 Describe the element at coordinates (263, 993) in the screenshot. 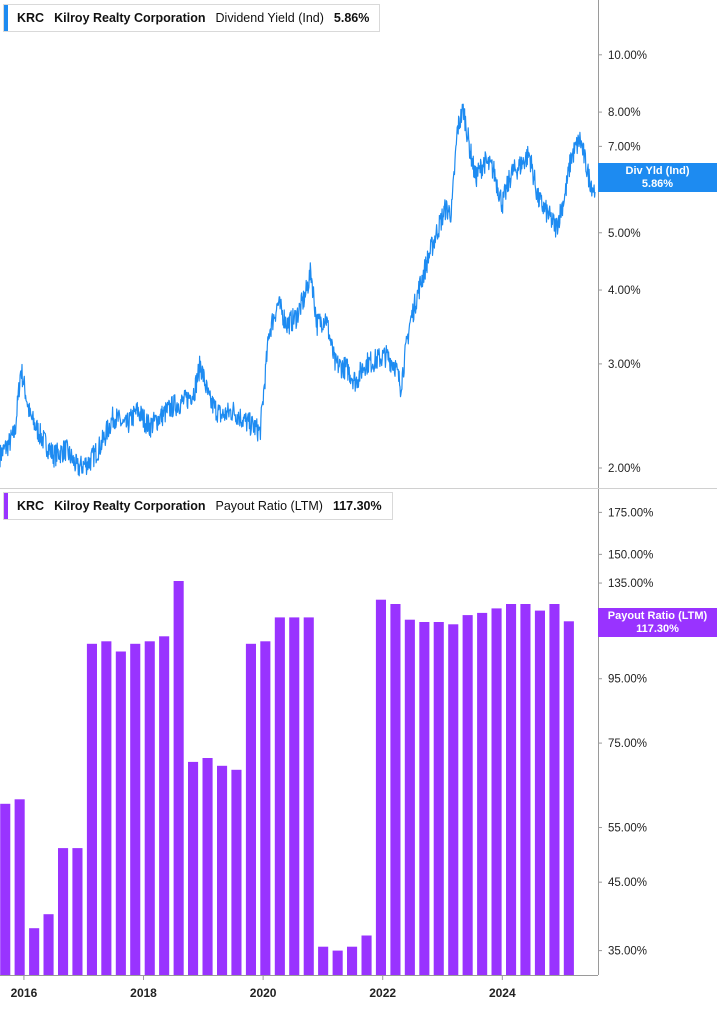

I see `xtick-label: 2020` at that location.